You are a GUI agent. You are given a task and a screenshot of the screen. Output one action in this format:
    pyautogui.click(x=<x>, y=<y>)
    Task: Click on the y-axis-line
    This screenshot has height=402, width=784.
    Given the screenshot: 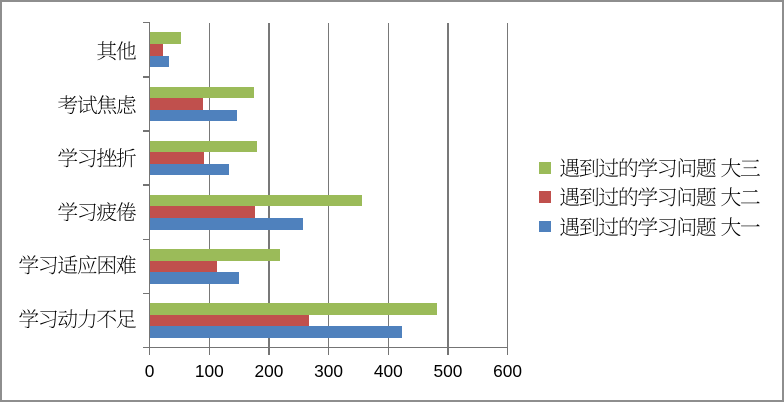 What is the action you would take?
    pyautogui.click(x=149, y=185)
    